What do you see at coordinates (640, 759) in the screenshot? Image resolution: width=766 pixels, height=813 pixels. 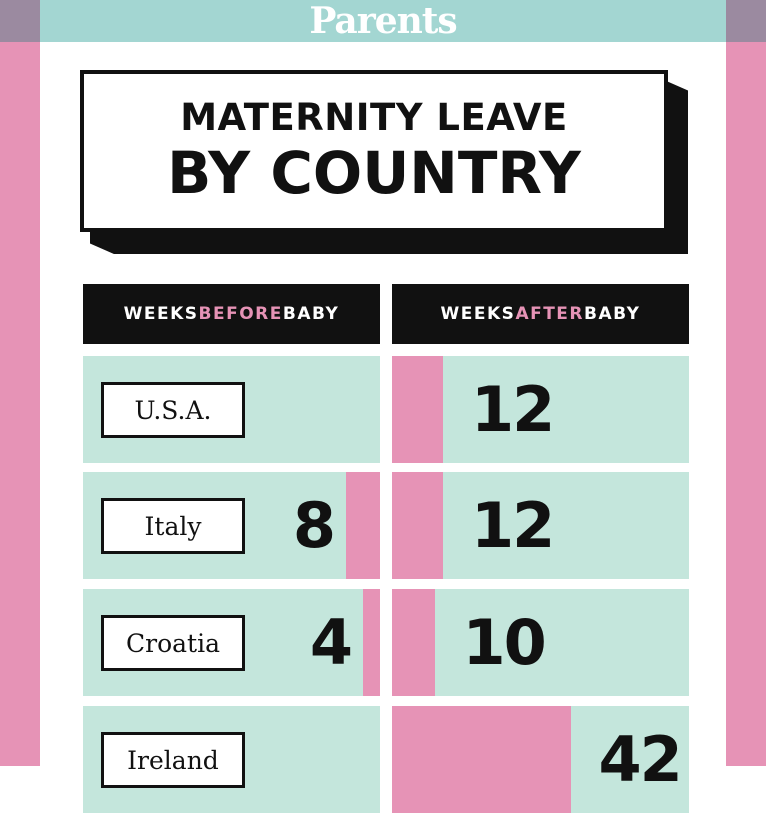 I see `after-value-label: 42` at bounding box center [640, 759].